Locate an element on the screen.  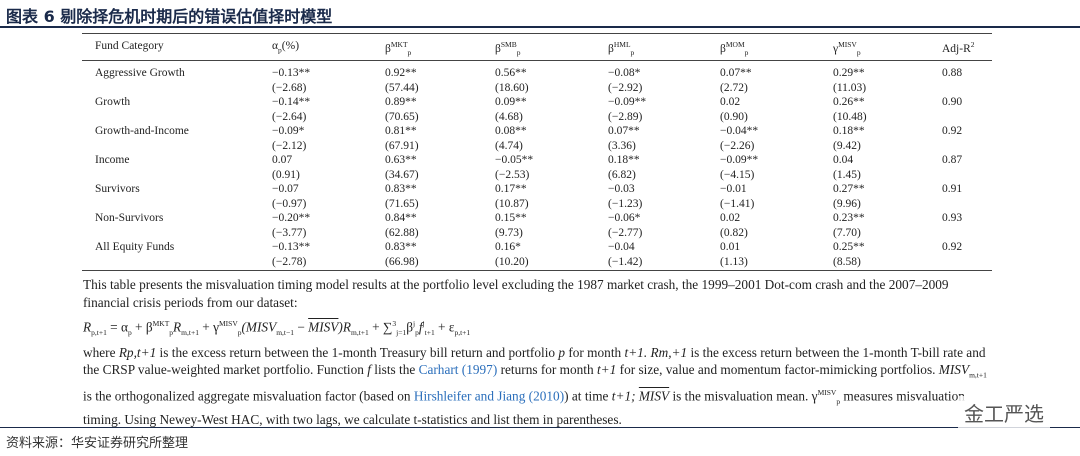
formula-text: β is located at coordinates (409, 327).